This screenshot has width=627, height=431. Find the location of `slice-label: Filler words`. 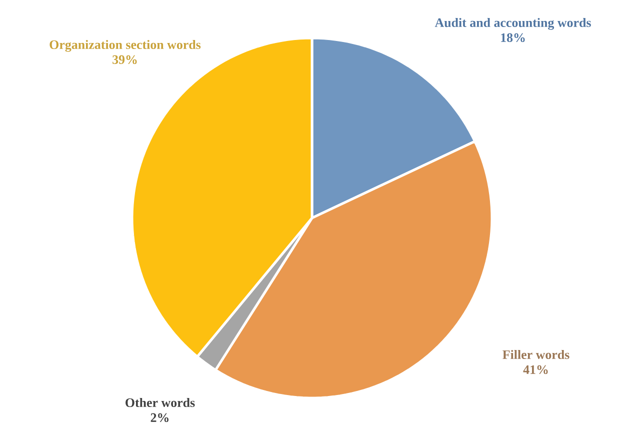

slice-label: Filler words is located at coordinates (536, 355).